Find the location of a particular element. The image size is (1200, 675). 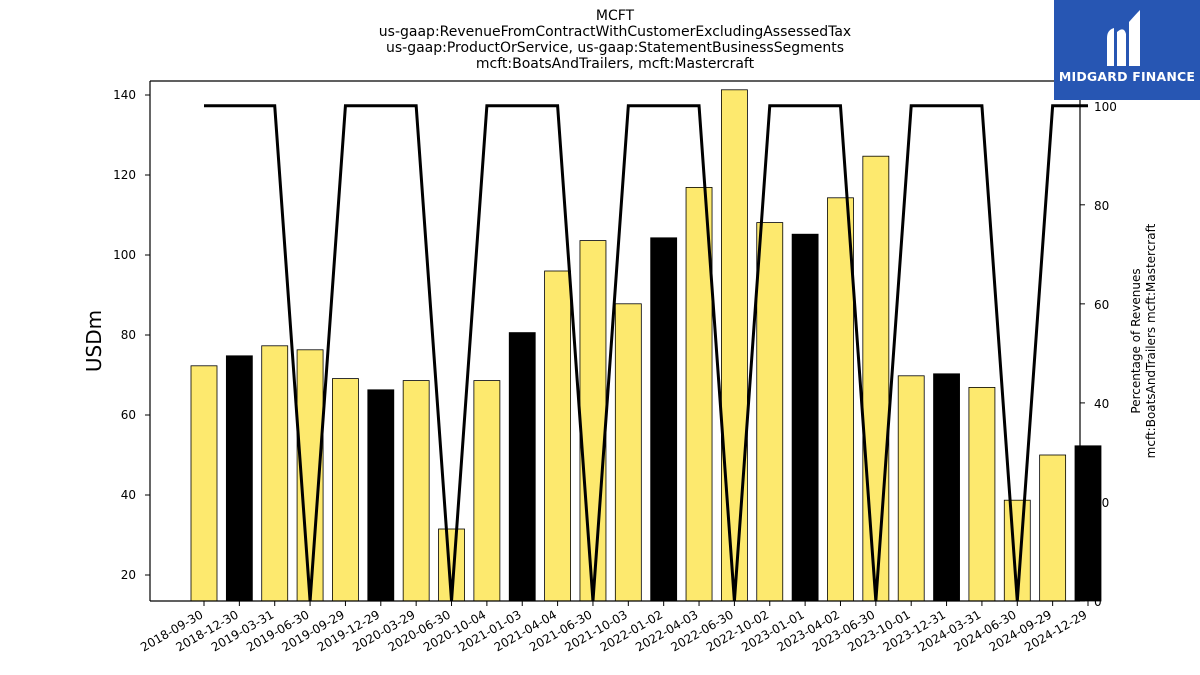

y2-tick-label: 20 is located at coordinates (1101, 503).